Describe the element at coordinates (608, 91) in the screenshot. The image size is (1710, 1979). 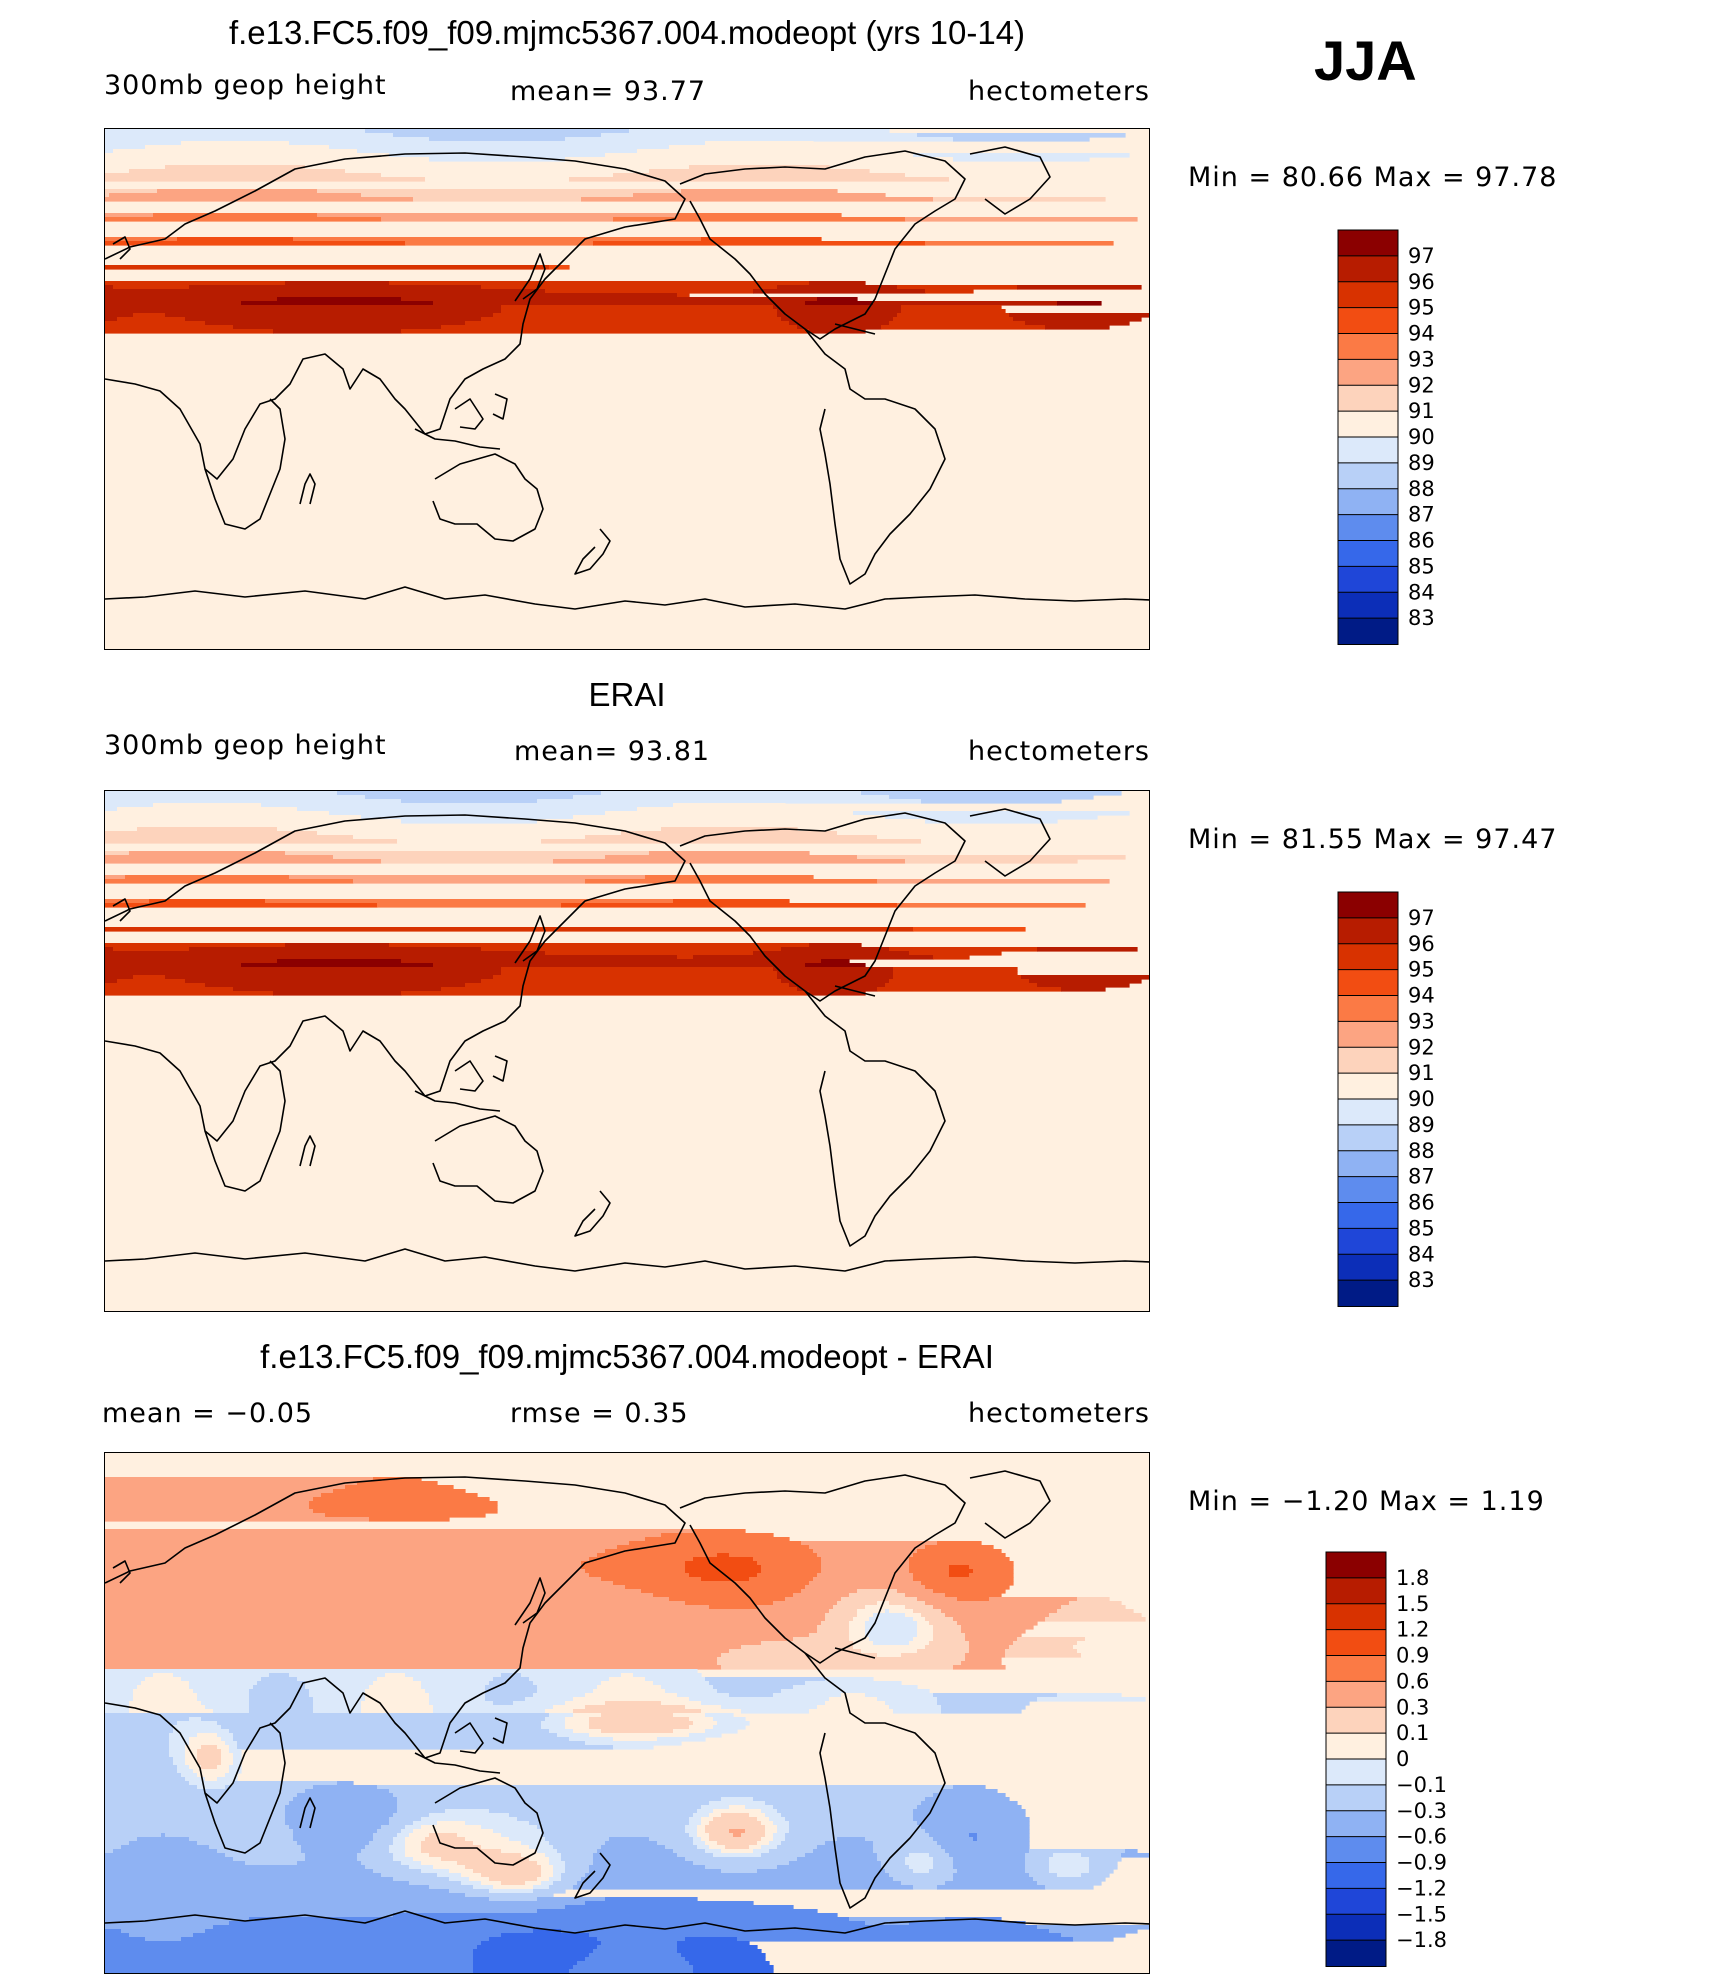
I see `panel-model-mean: mean= 93.77` at that location.